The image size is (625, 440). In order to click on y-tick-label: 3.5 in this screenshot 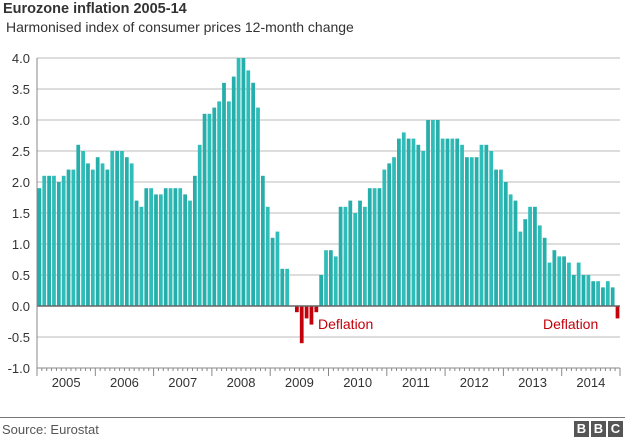, I will do `click(21, 89)`.